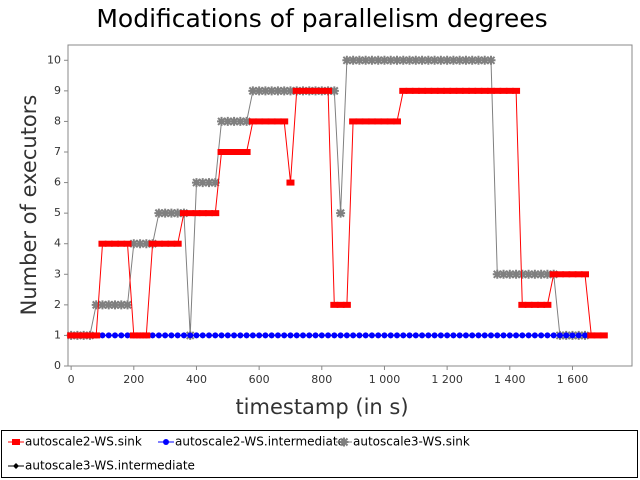  What do you see at coordinates (447, 379) in the screenshot?
I see `x-tick-label: 1 200` at bounding box center [447, 379].